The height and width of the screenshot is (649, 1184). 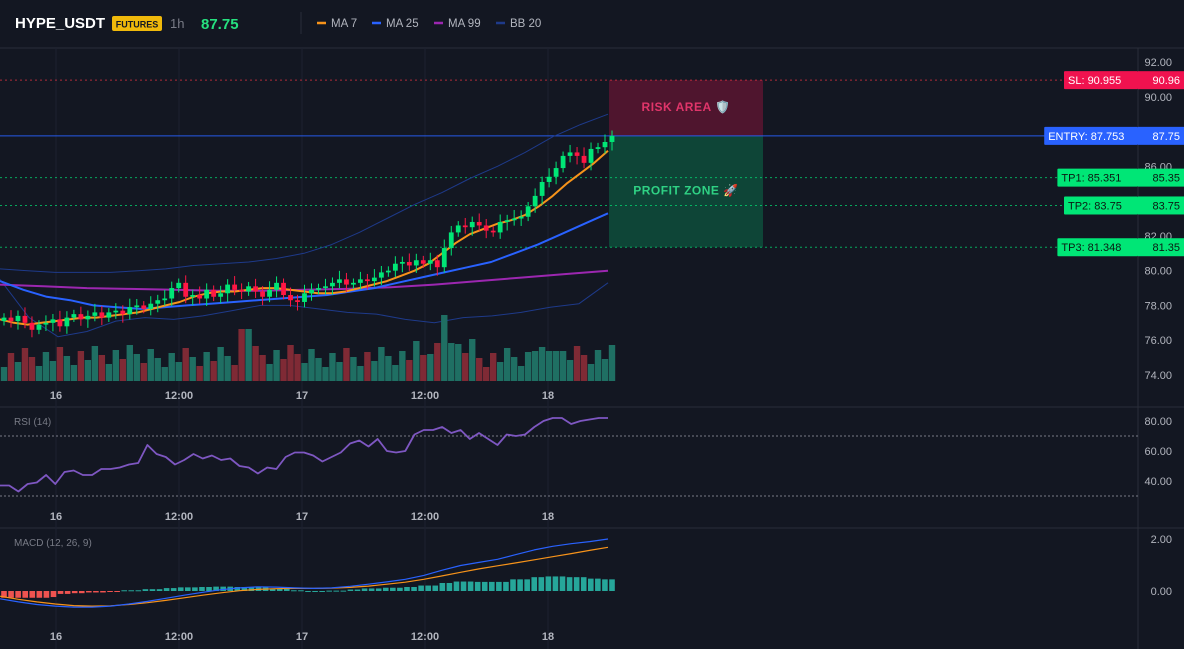 I want to click on rsi-tick-label: 40.00, so click(x=1158, y=482).